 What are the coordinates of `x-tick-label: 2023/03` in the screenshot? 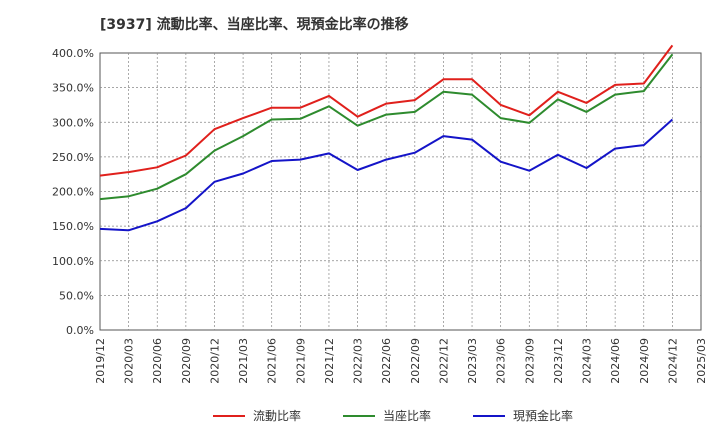 It's located at (472, 361).